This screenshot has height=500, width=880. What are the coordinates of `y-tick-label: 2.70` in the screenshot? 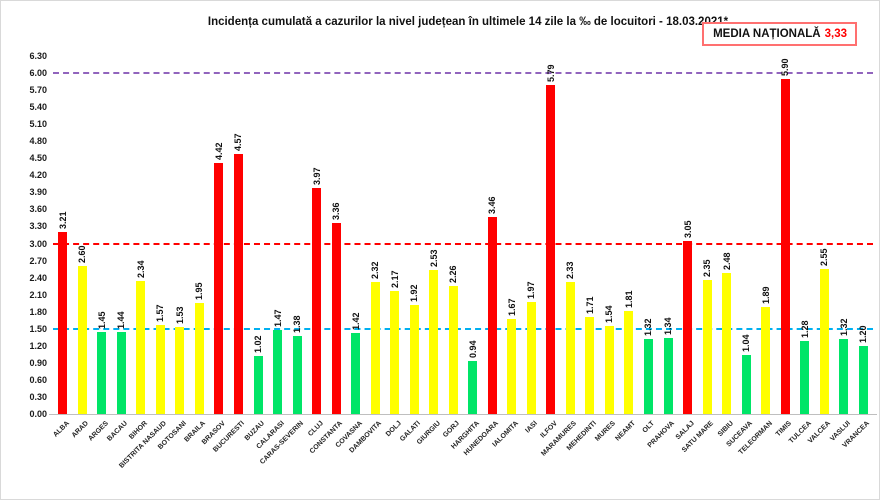 It's located at (38, 260).